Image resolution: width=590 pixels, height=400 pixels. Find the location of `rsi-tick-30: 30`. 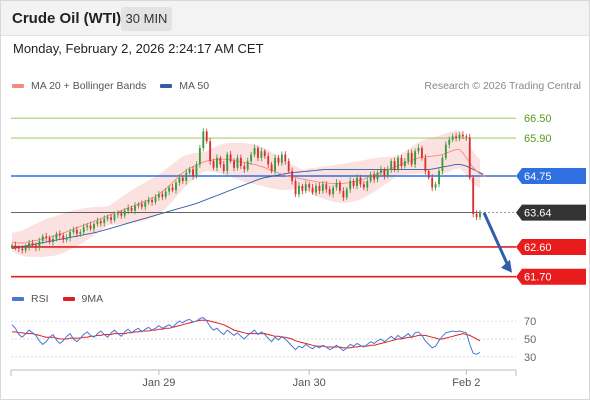

rsi-tick-30: 30 is located at coordinates (530, 358).